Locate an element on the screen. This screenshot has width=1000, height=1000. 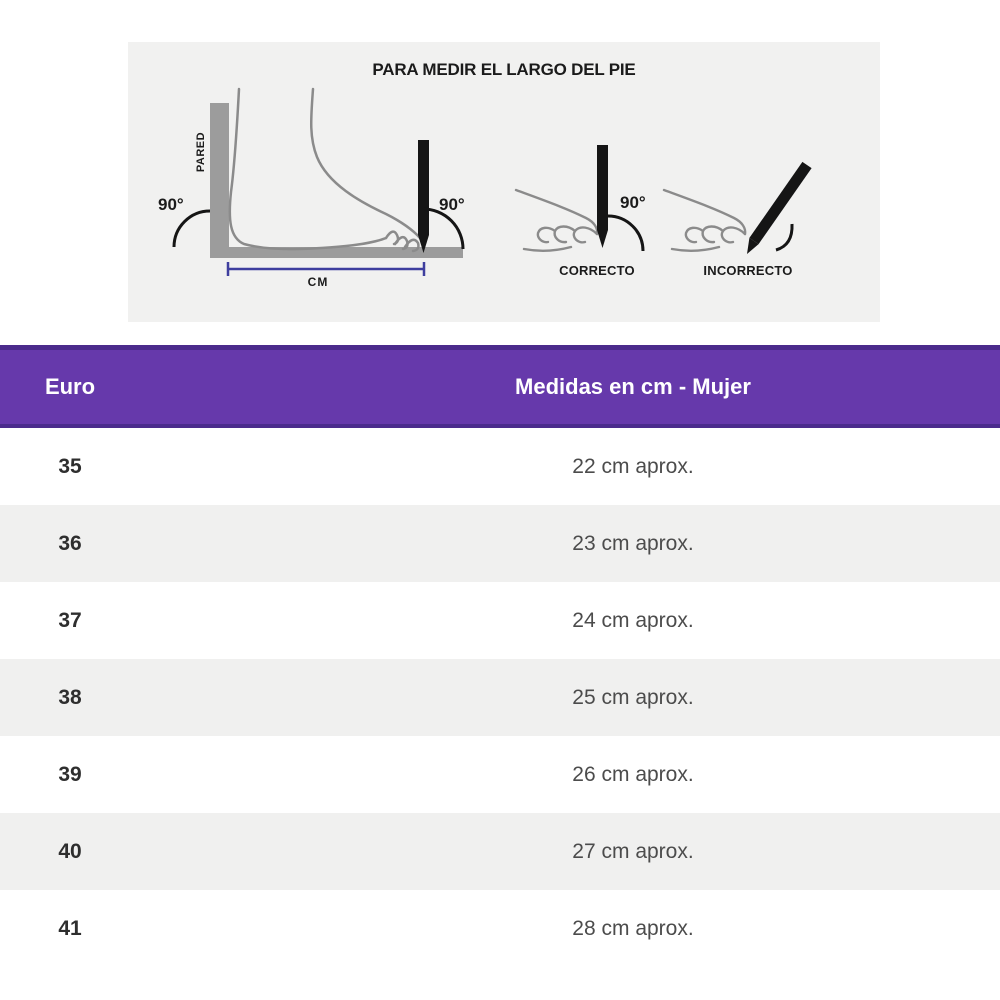
size-cell: 38 is located at coordinates (70, 697).